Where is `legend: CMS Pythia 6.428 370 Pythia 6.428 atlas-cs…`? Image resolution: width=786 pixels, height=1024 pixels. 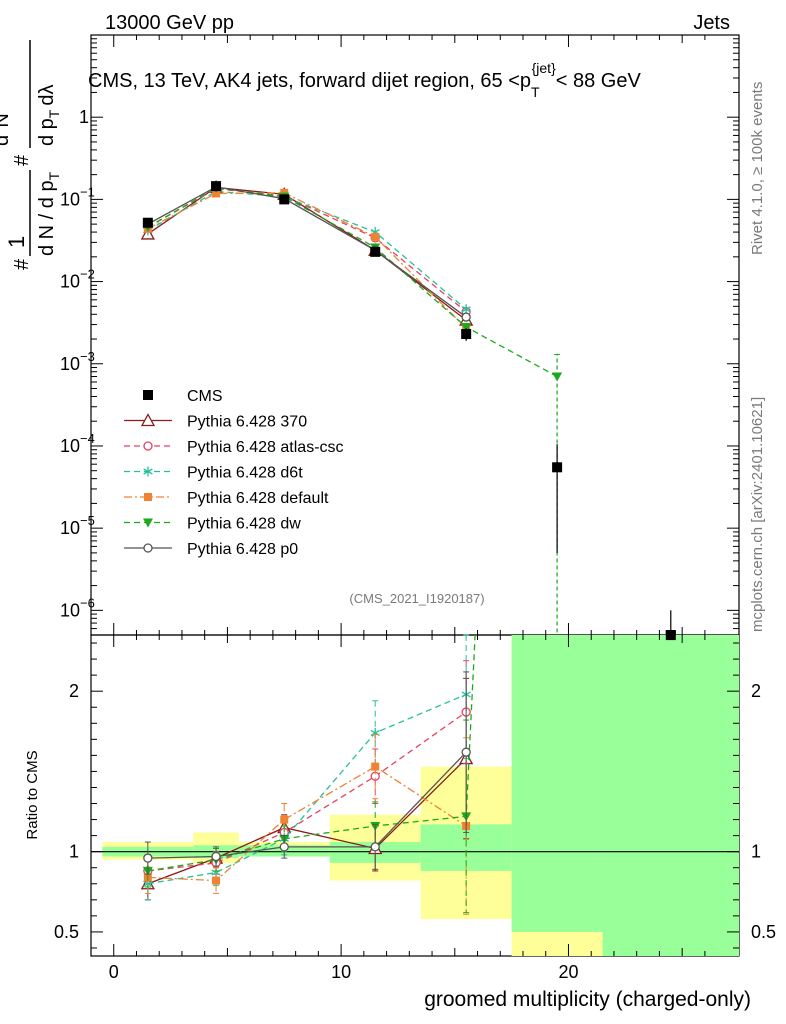
legend: CMS Pythia 6.428 370 Pythia 6.428 atlas-cs… is located at coordinates (234, 473).